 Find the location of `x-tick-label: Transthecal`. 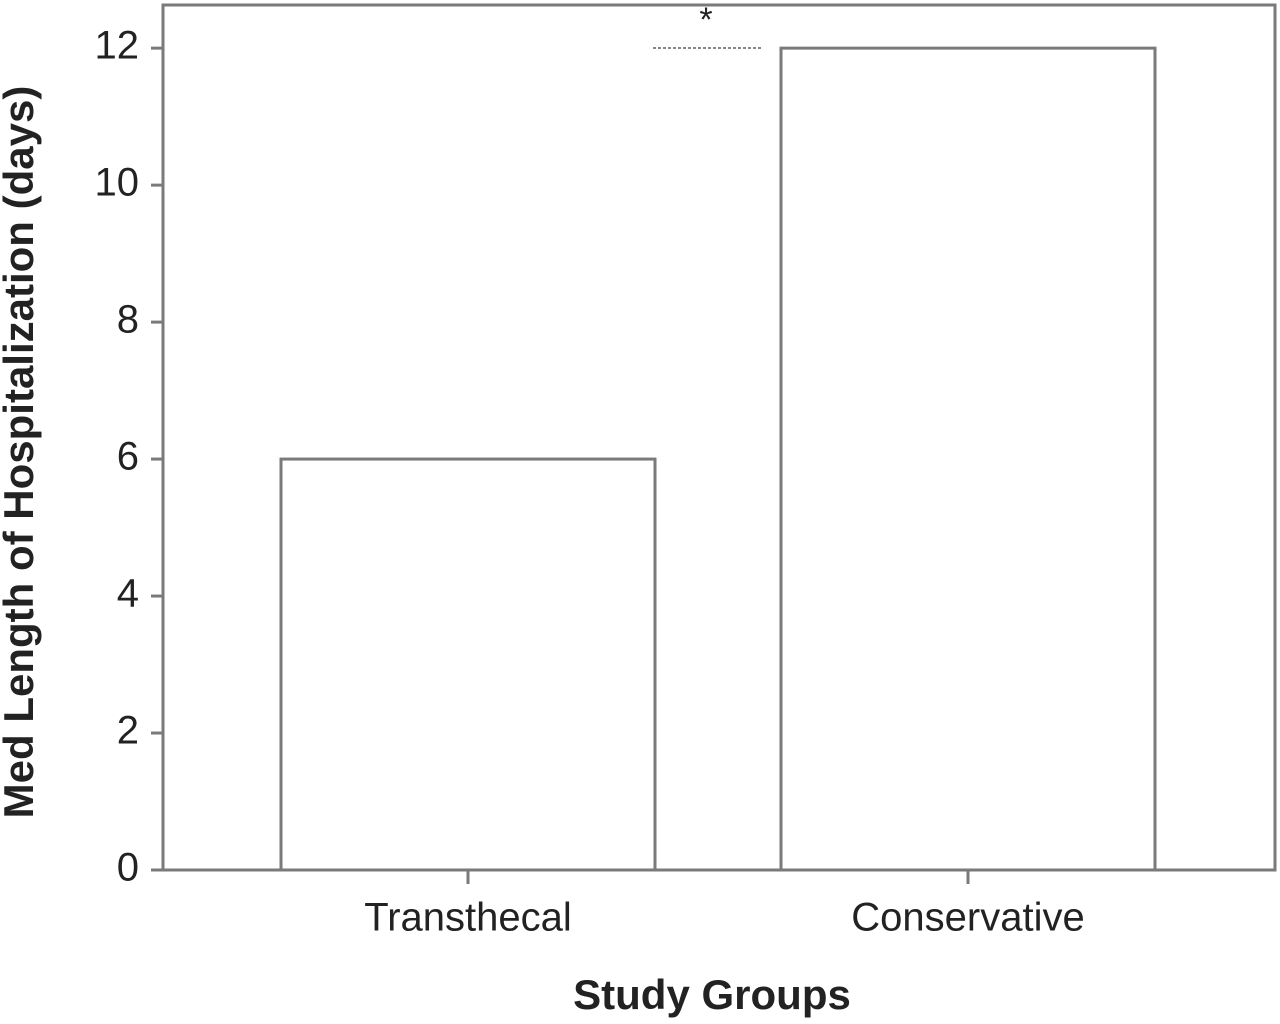

x-tick-label: Transthecal is located at coordinates (468, 918).